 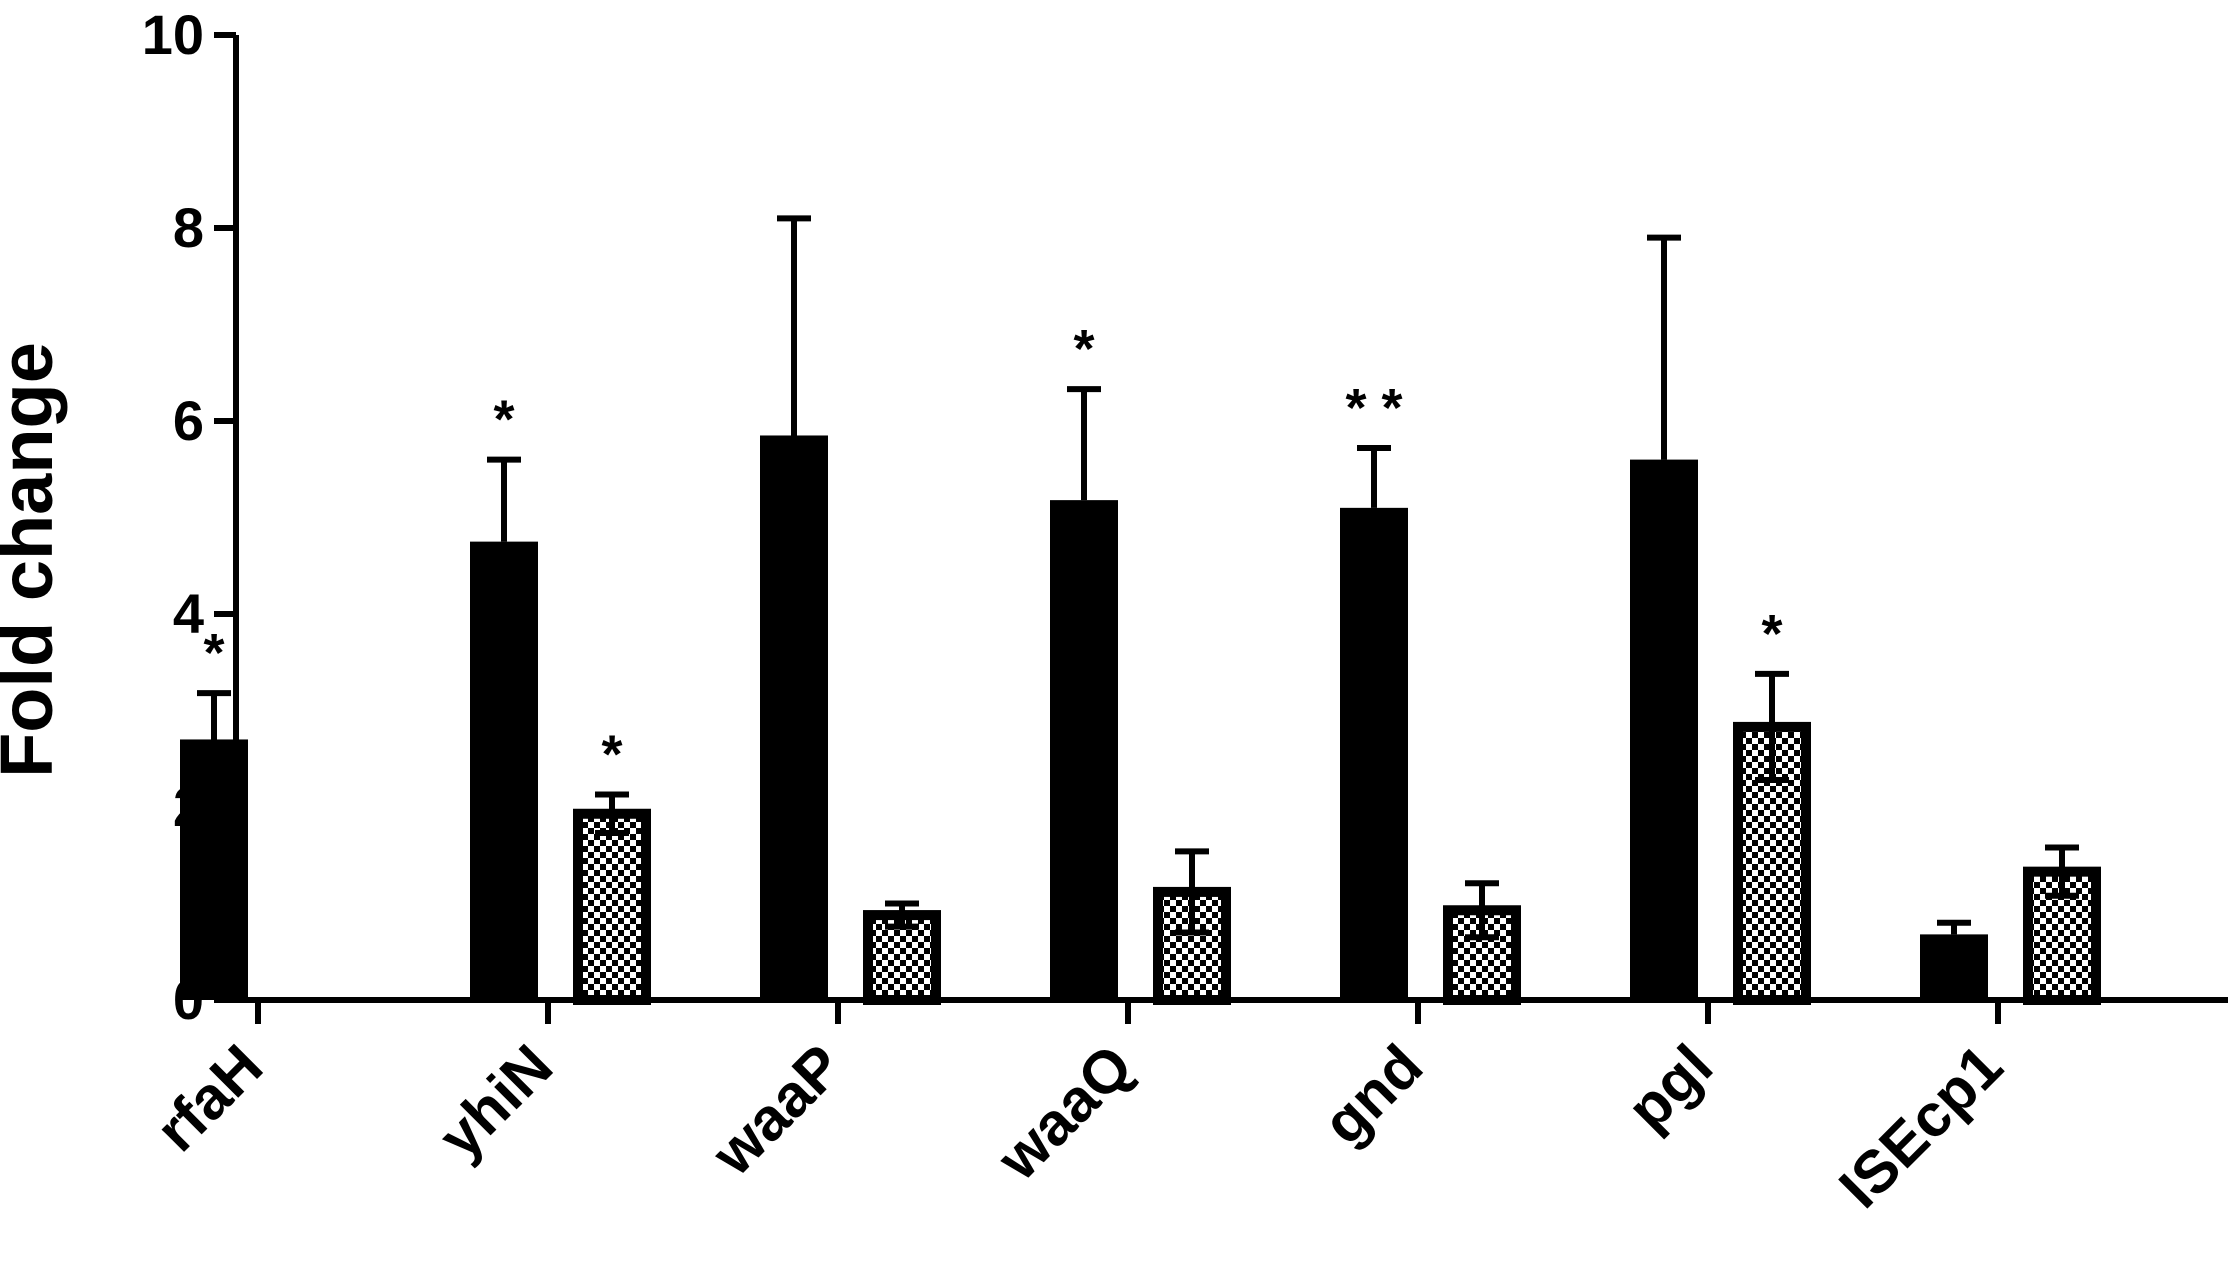 What do you see at coordinates (1372, 1094) in the screenshot?
I see `x-tick-label: gnd` at bounding box center [1372, 1094].